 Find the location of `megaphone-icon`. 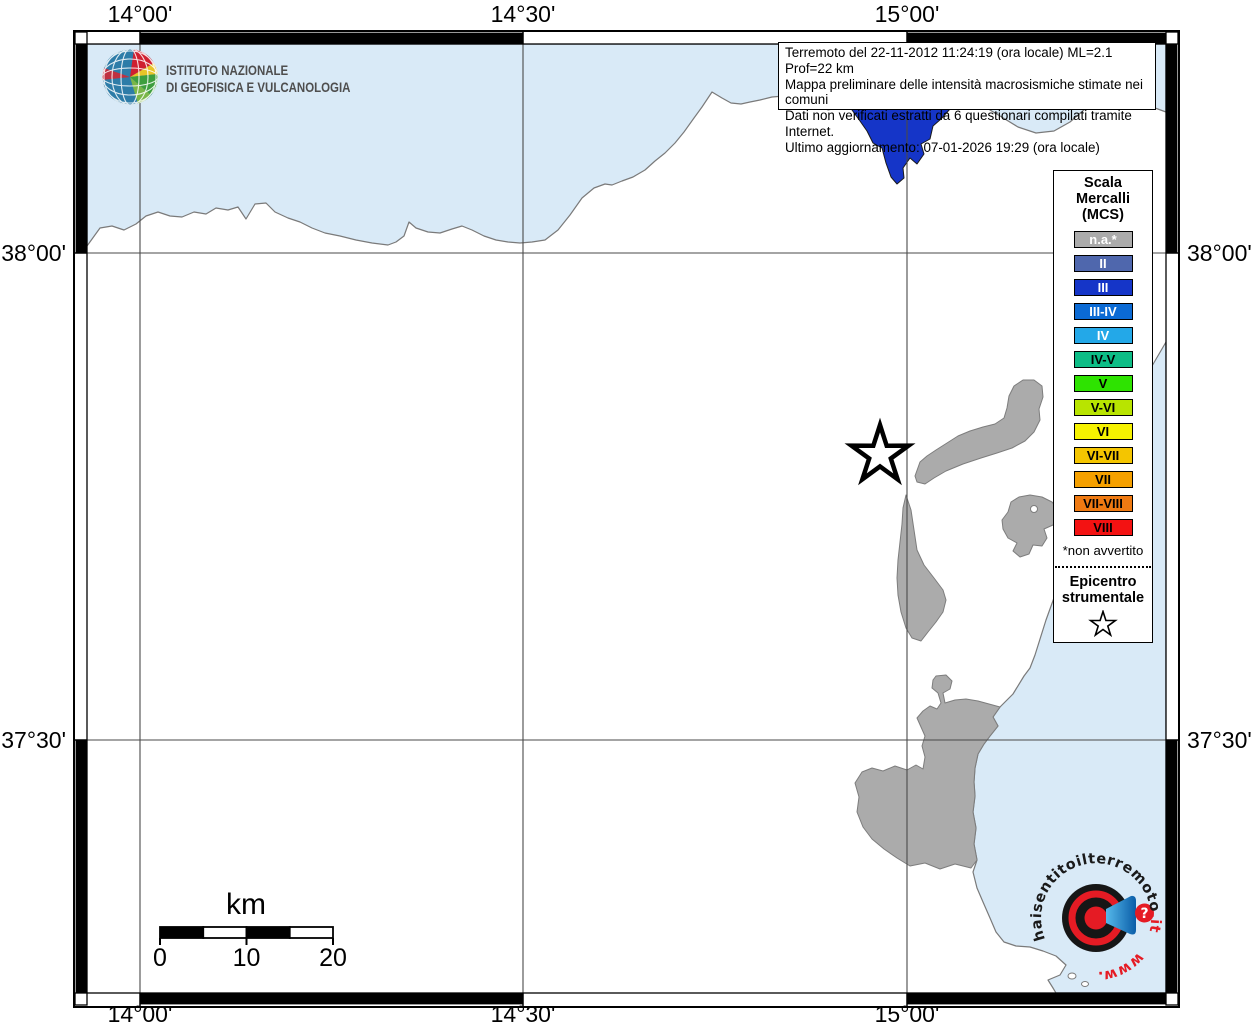

megaphone-icon is located at coordinates (1121, 915).